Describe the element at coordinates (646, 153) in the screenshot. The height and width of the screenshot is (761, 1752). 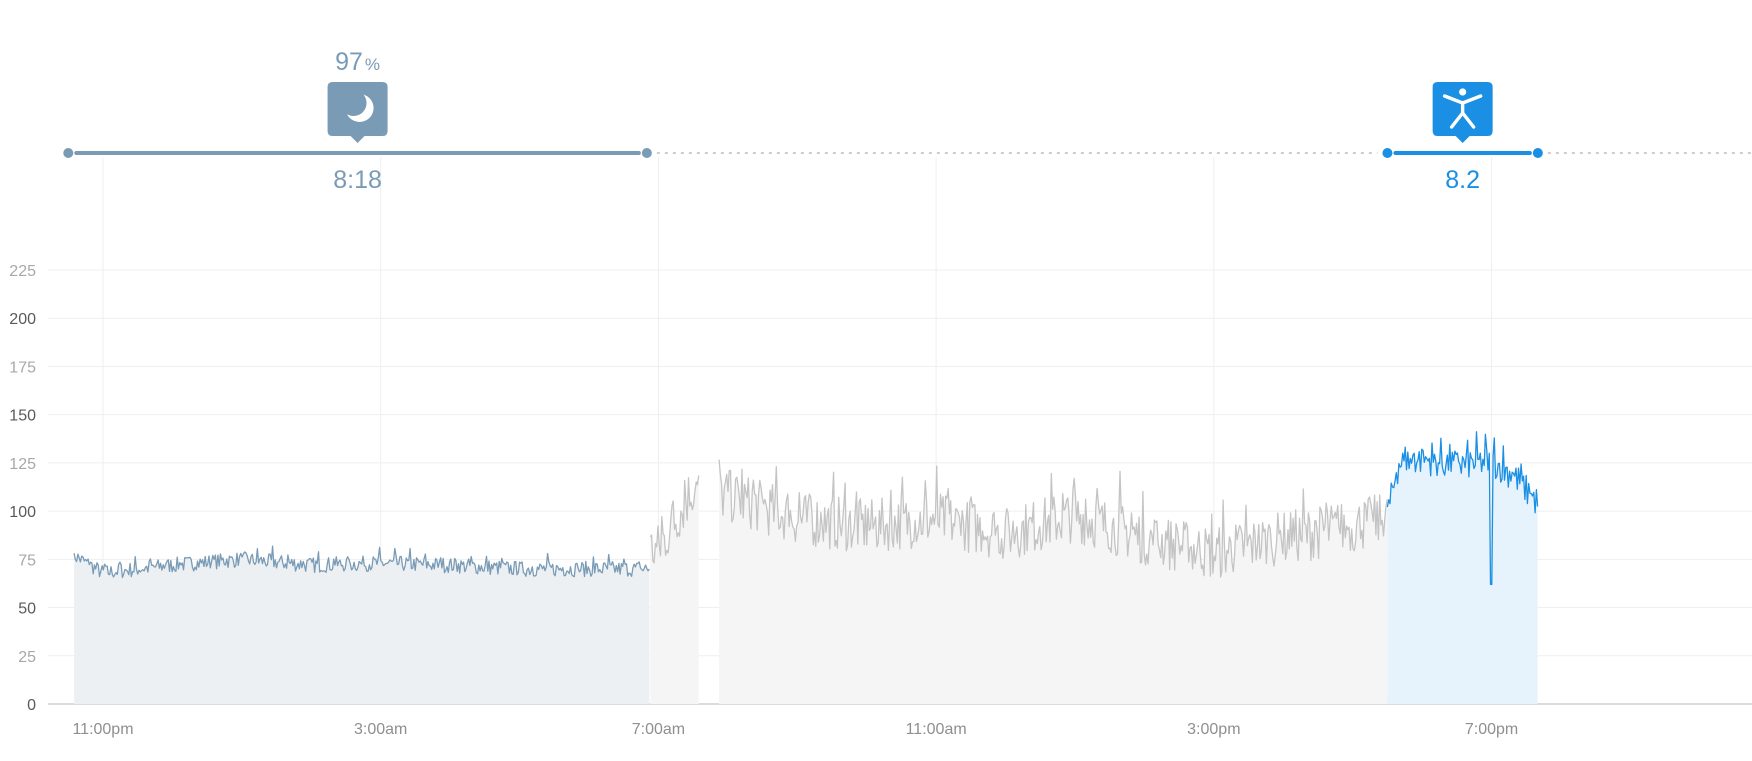
I see `sleep-end-dot` at that location.